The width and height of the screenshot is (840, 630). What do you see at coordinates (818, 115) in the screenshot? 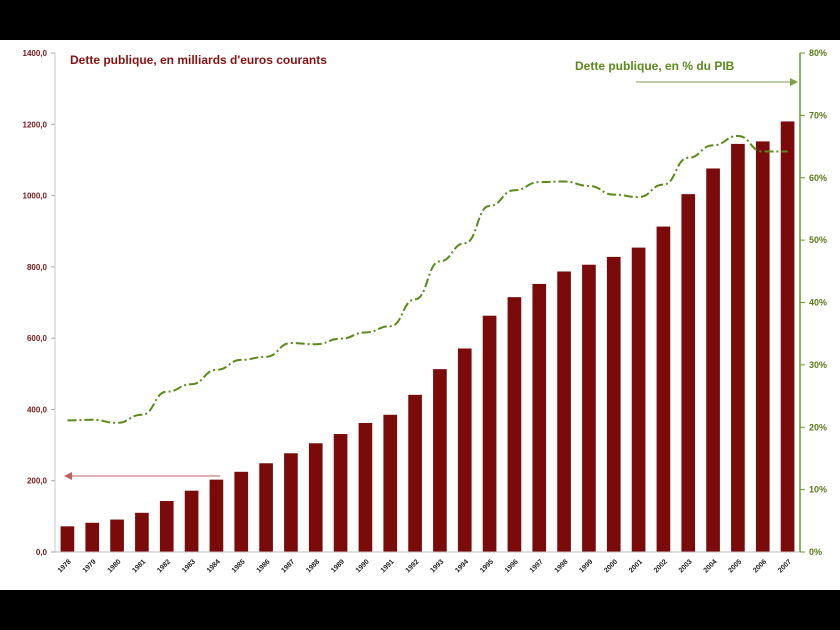
I see `right-tick-label: 70%` at bounding box center [818, 115].